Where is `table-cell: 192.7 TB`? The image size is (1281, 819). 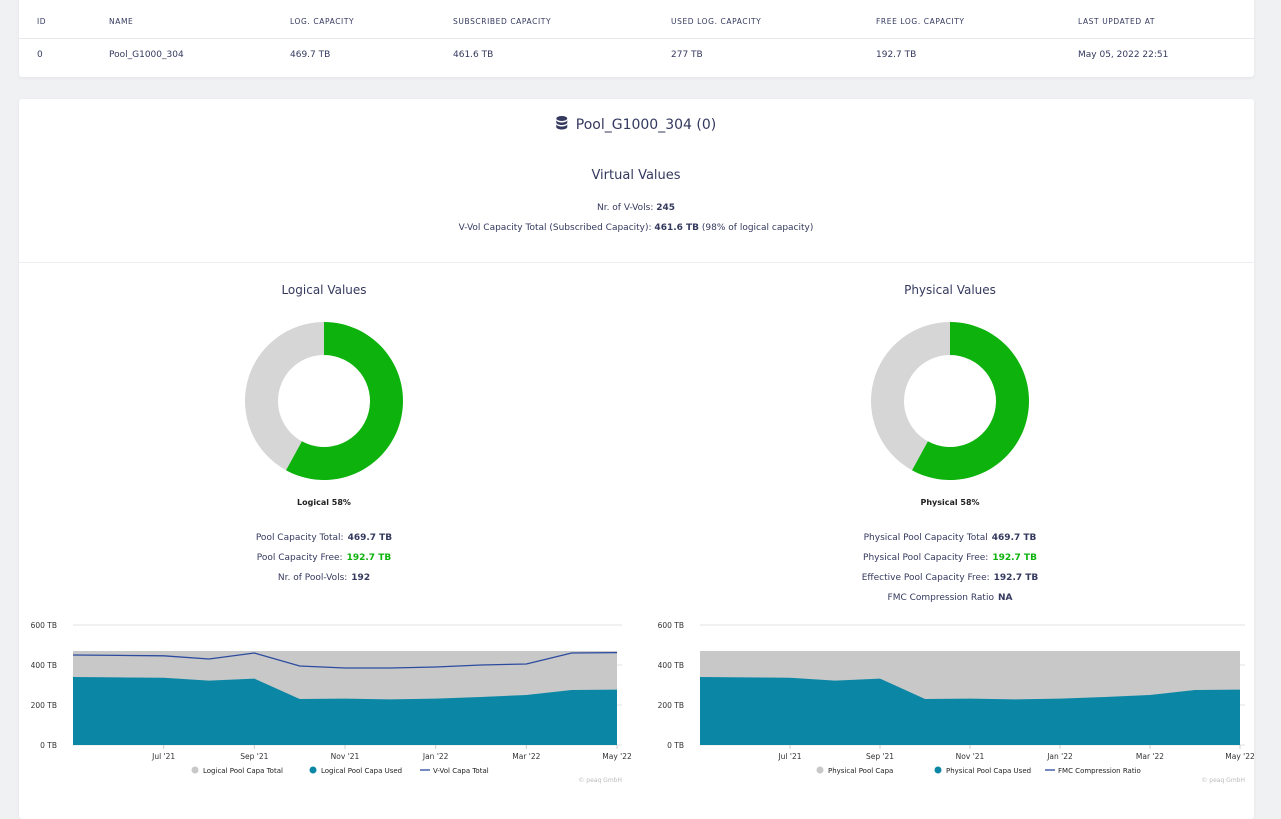 table-cell: 192.7 TB is located at coordinates (896, 55).